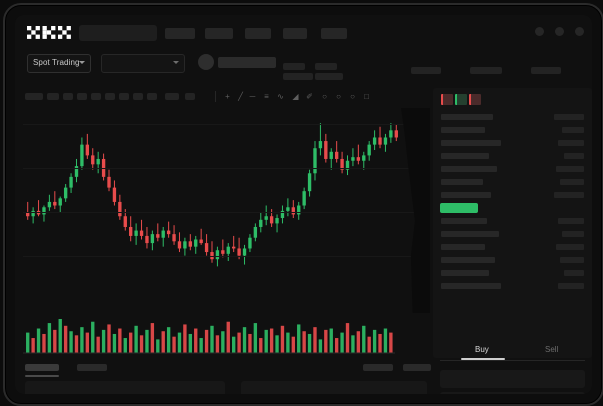 The height and width of the screenshot is (406, 603). I want to click on crosshair-icon: +, so click(227, 96).